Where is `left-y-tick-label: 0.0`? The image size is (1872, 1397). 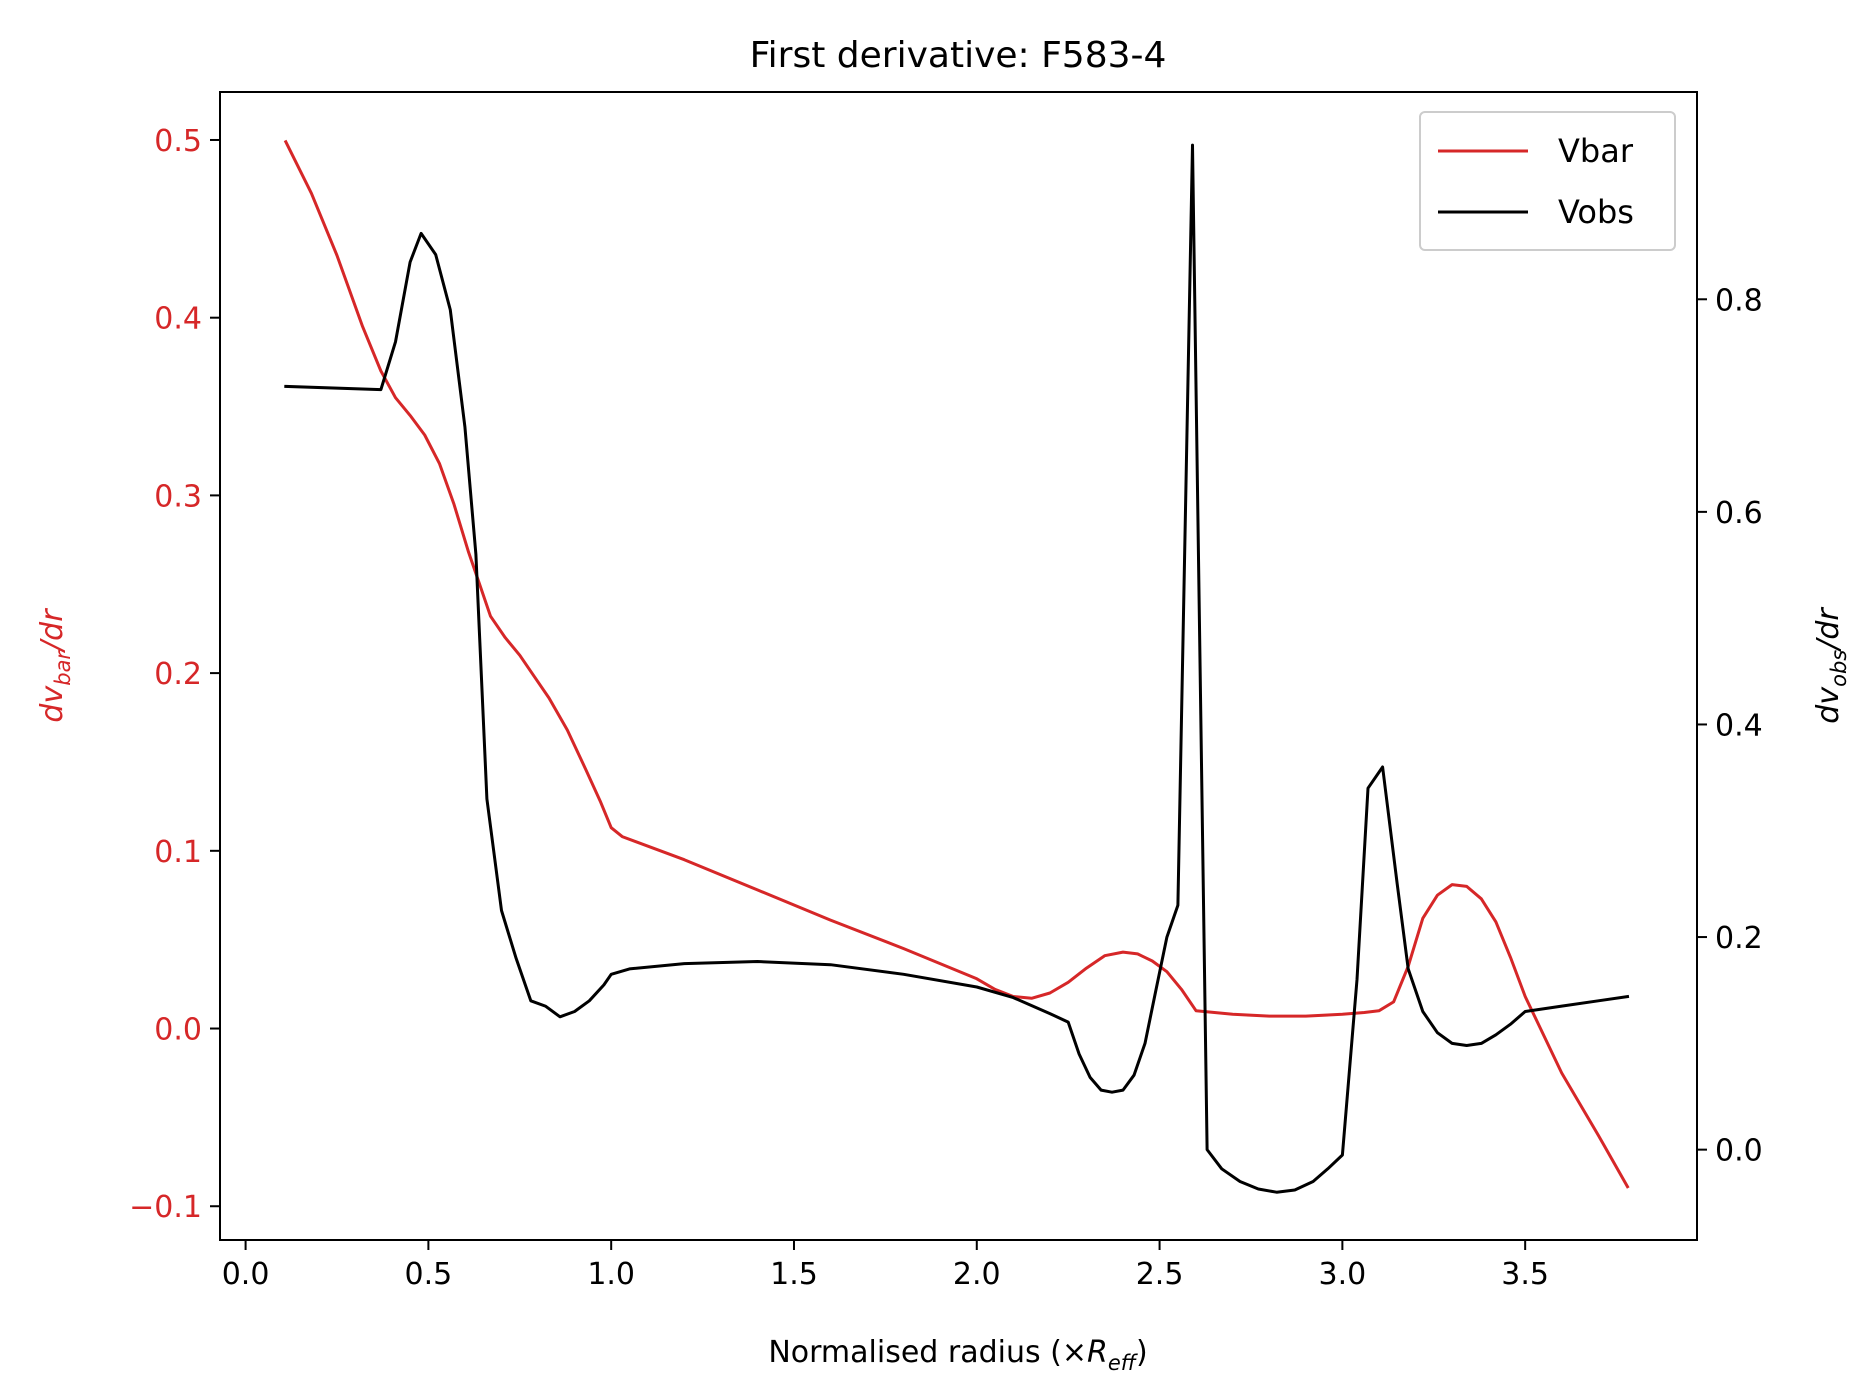
left-y-tick-label: 0.0 is located at coordinates (178, 1030).